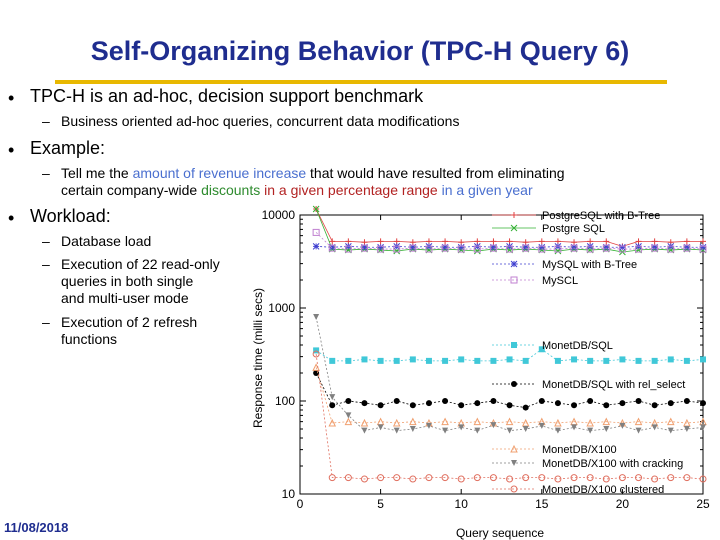 The height and width of the screenshot is (540, 720). What do you see at coordinates (577, 346) in the screenshot?
I see `legend-label: MonetDB/SQL` at bounding box center [577, 346].